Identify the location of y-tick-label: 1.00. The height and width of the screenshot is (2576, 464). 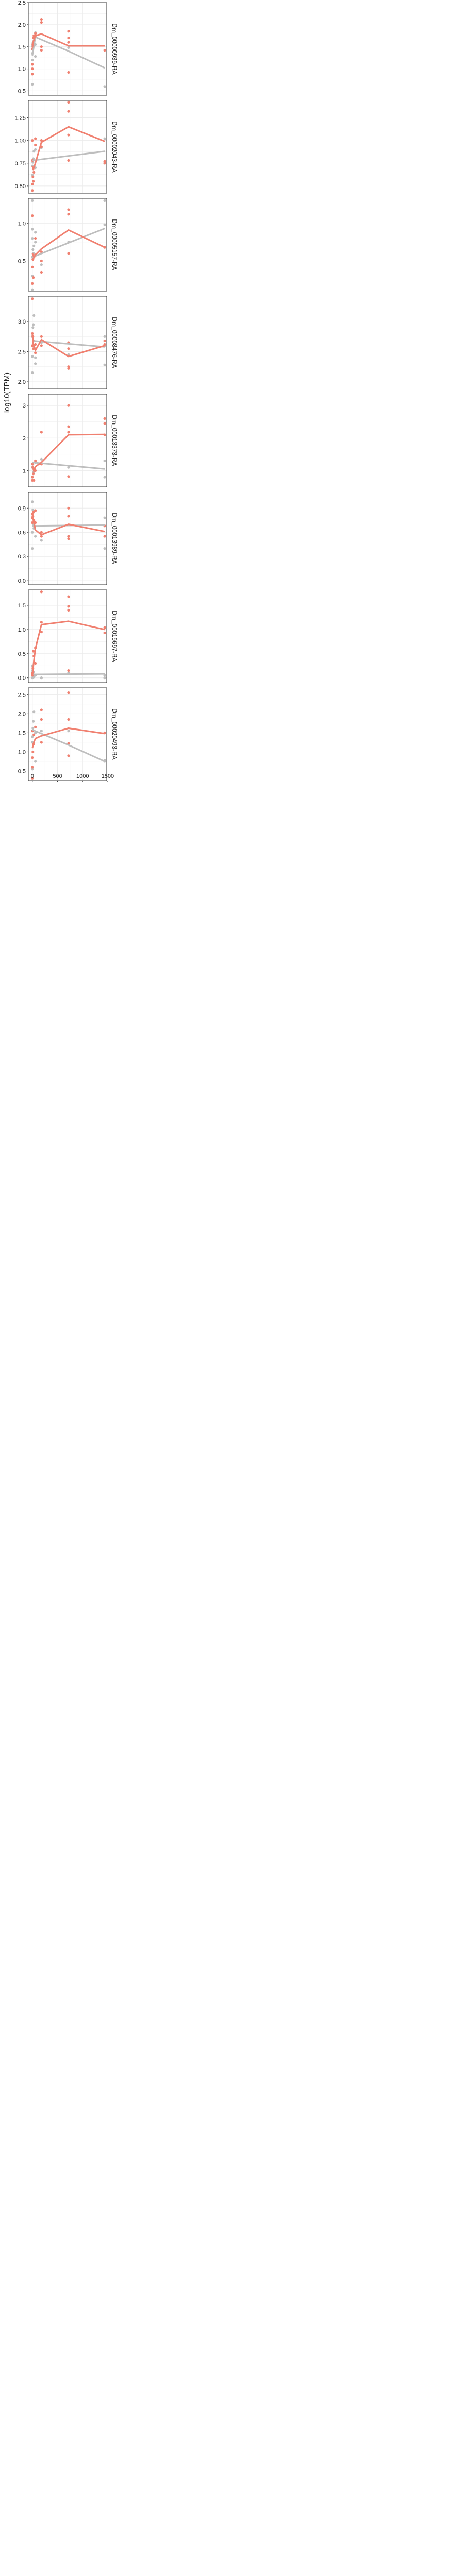
(20, 141).